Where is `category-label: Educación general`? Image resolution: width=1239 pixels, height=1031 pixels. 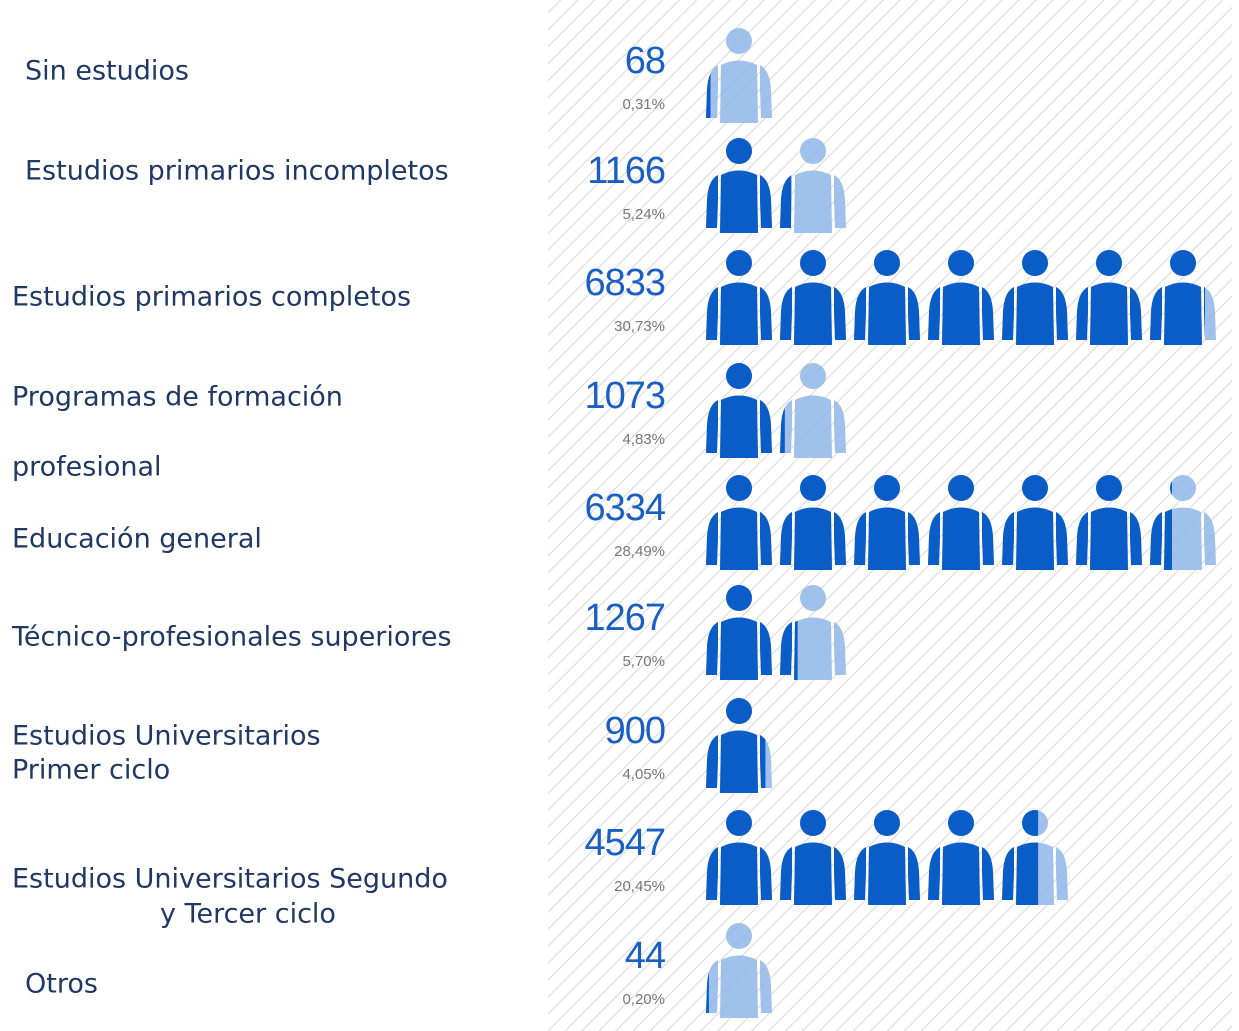
category-label: Educación general is located at coordinates (137, 539).